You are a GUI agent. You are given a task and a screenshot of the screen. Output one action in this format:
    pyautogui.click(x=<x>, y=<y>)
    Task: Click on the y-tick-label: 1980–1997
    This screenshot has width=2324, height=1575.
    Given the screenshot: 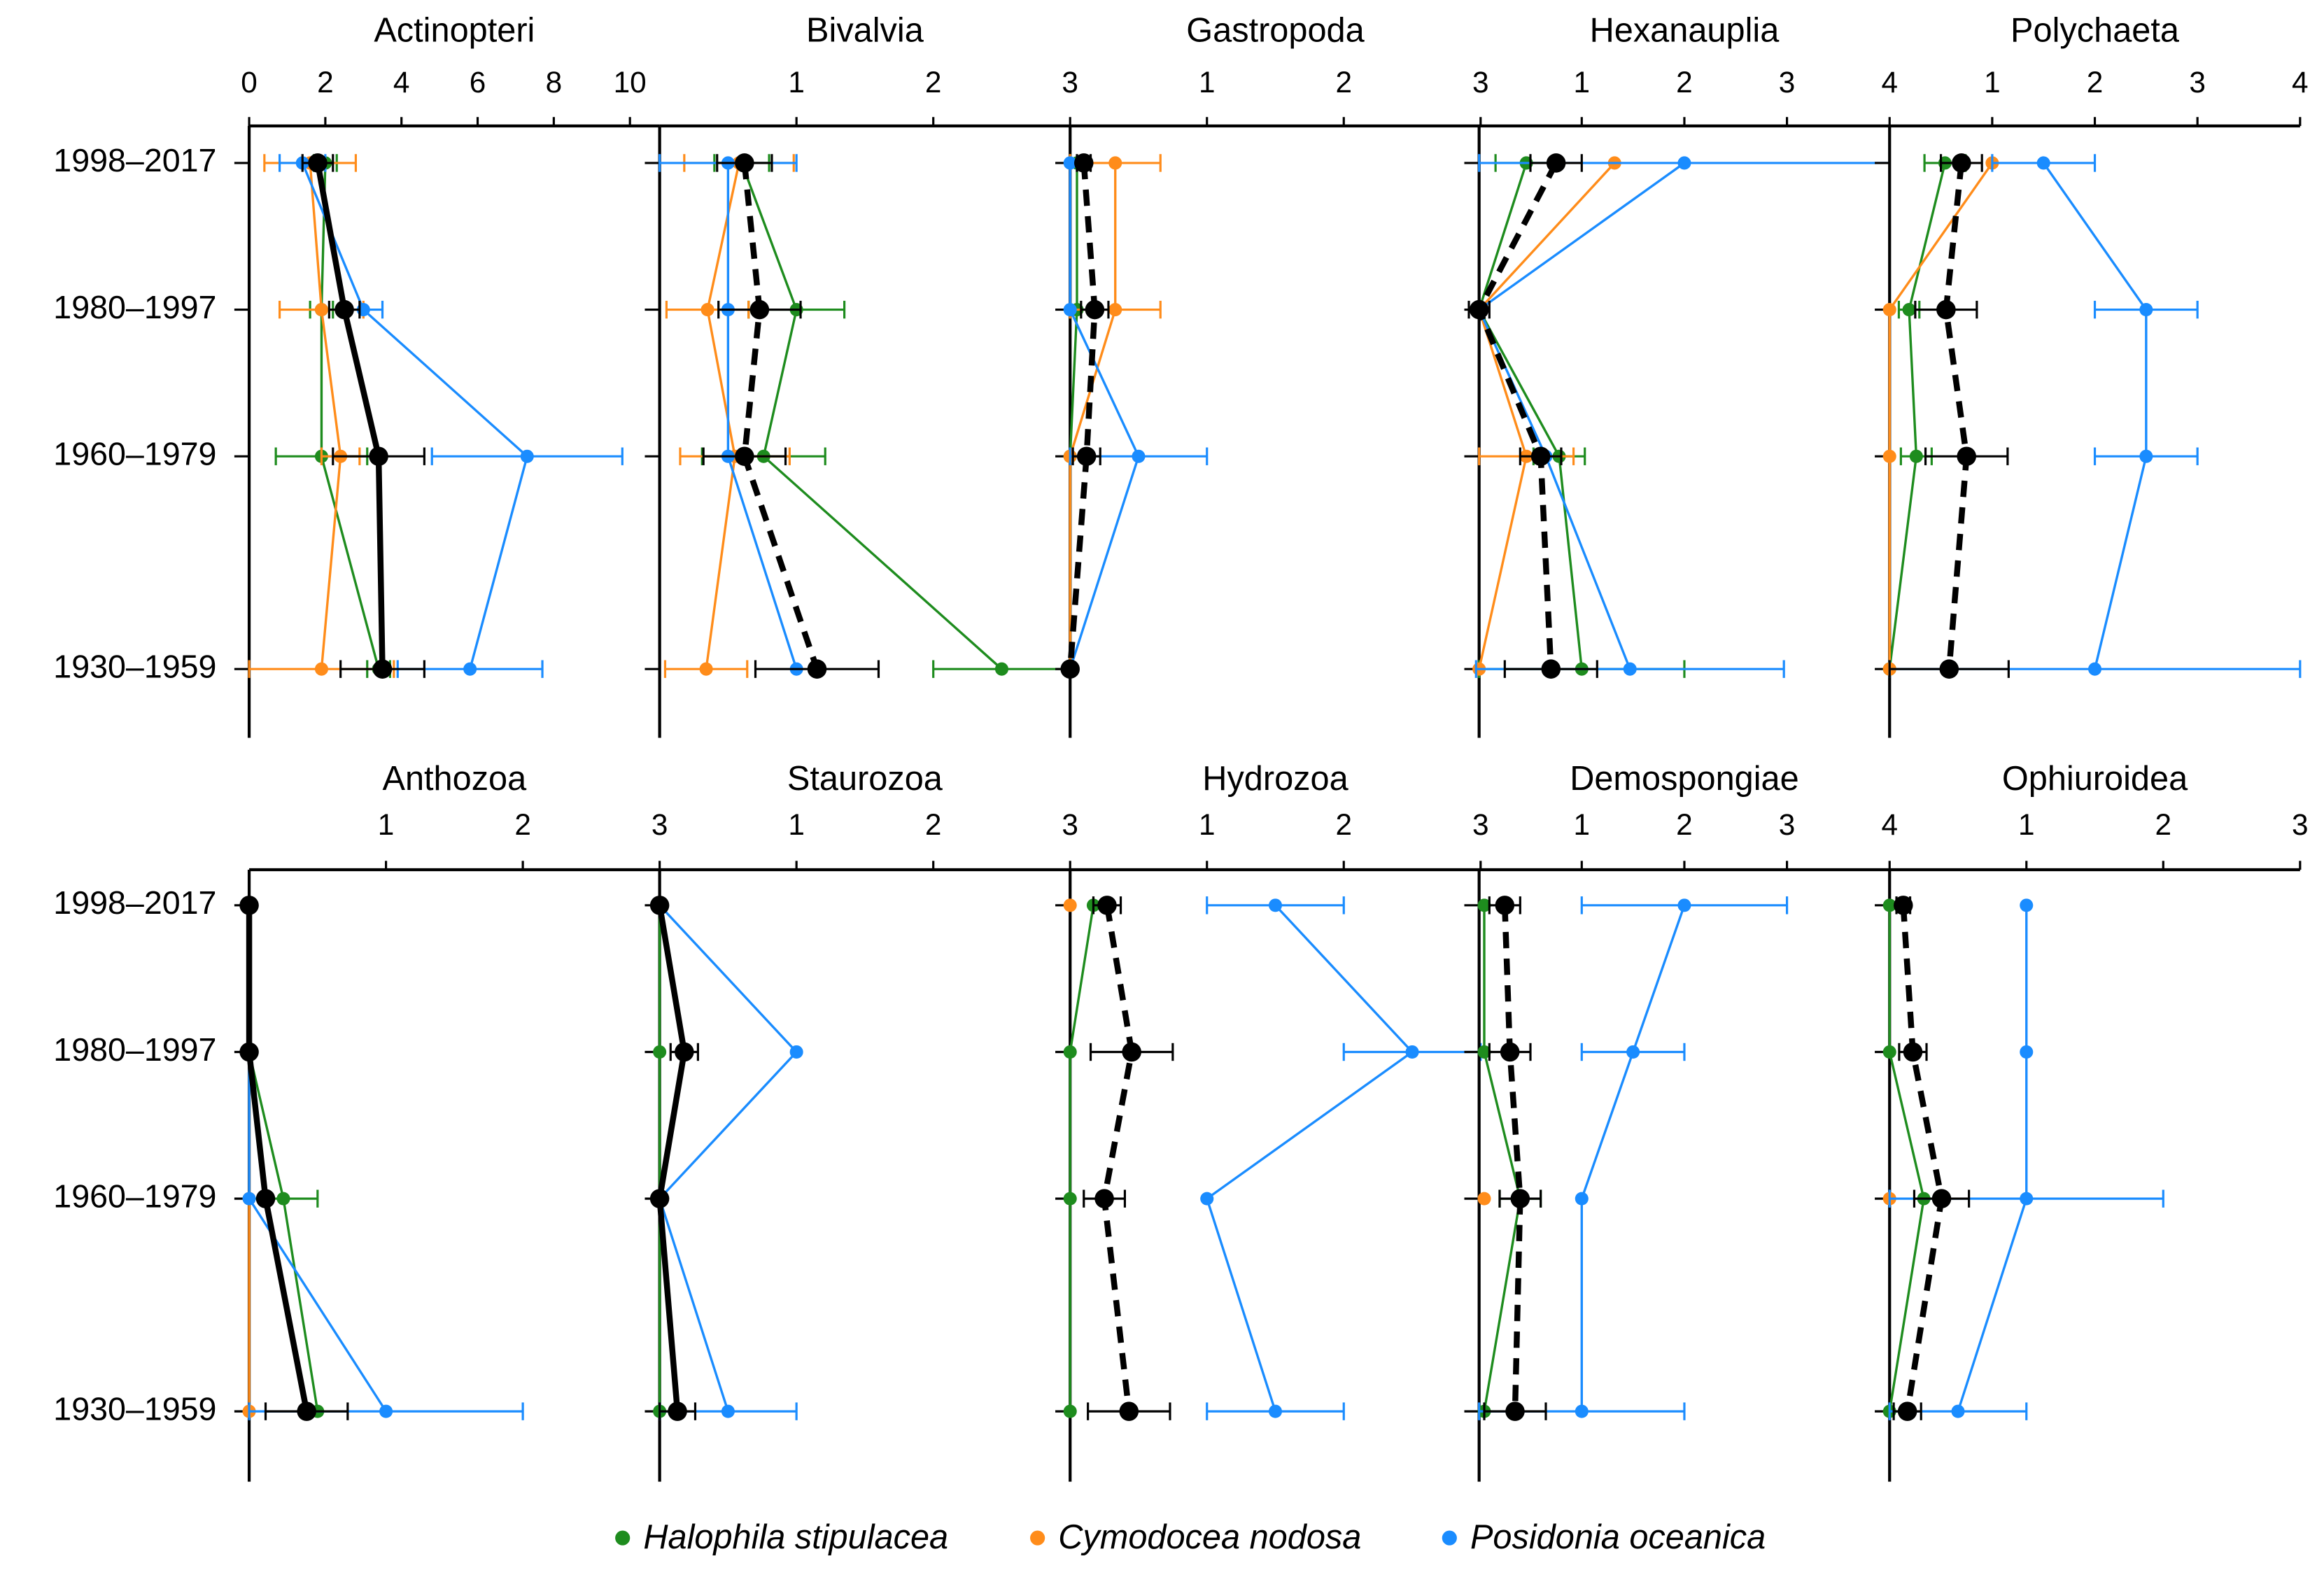 What is the action you would take?
    pyautogui.click(x=134, y=1049)
    